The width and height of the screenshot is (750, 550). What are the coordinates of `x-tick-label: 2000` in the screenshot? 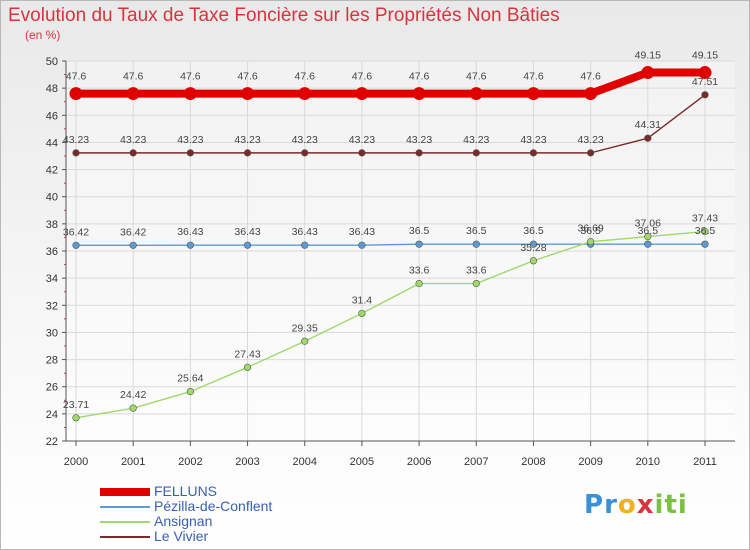 It's located at (76, 462).